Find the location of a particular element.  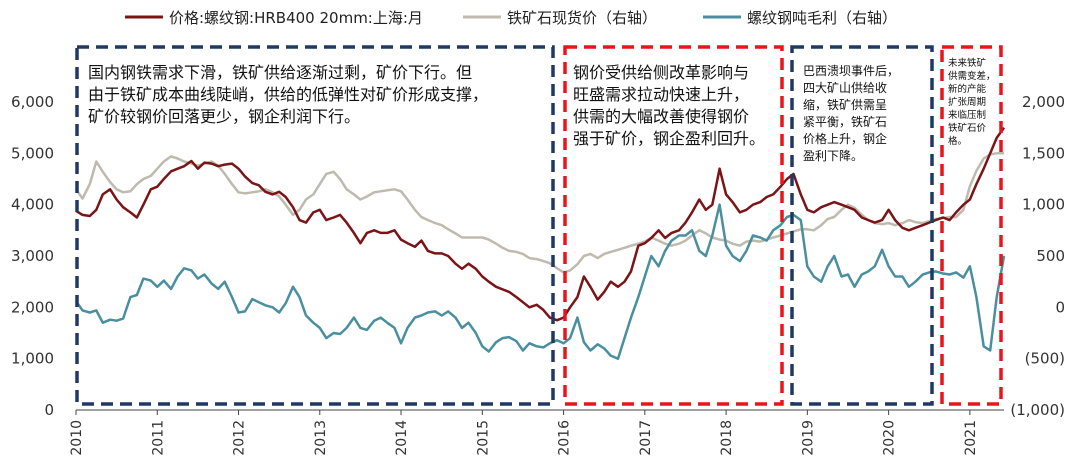

annotation-box-1-line-1: 国内钢铁需求下滑，铁矿供给逐渐过剩，矿价下行。但 is located at coordinates (280, 72).